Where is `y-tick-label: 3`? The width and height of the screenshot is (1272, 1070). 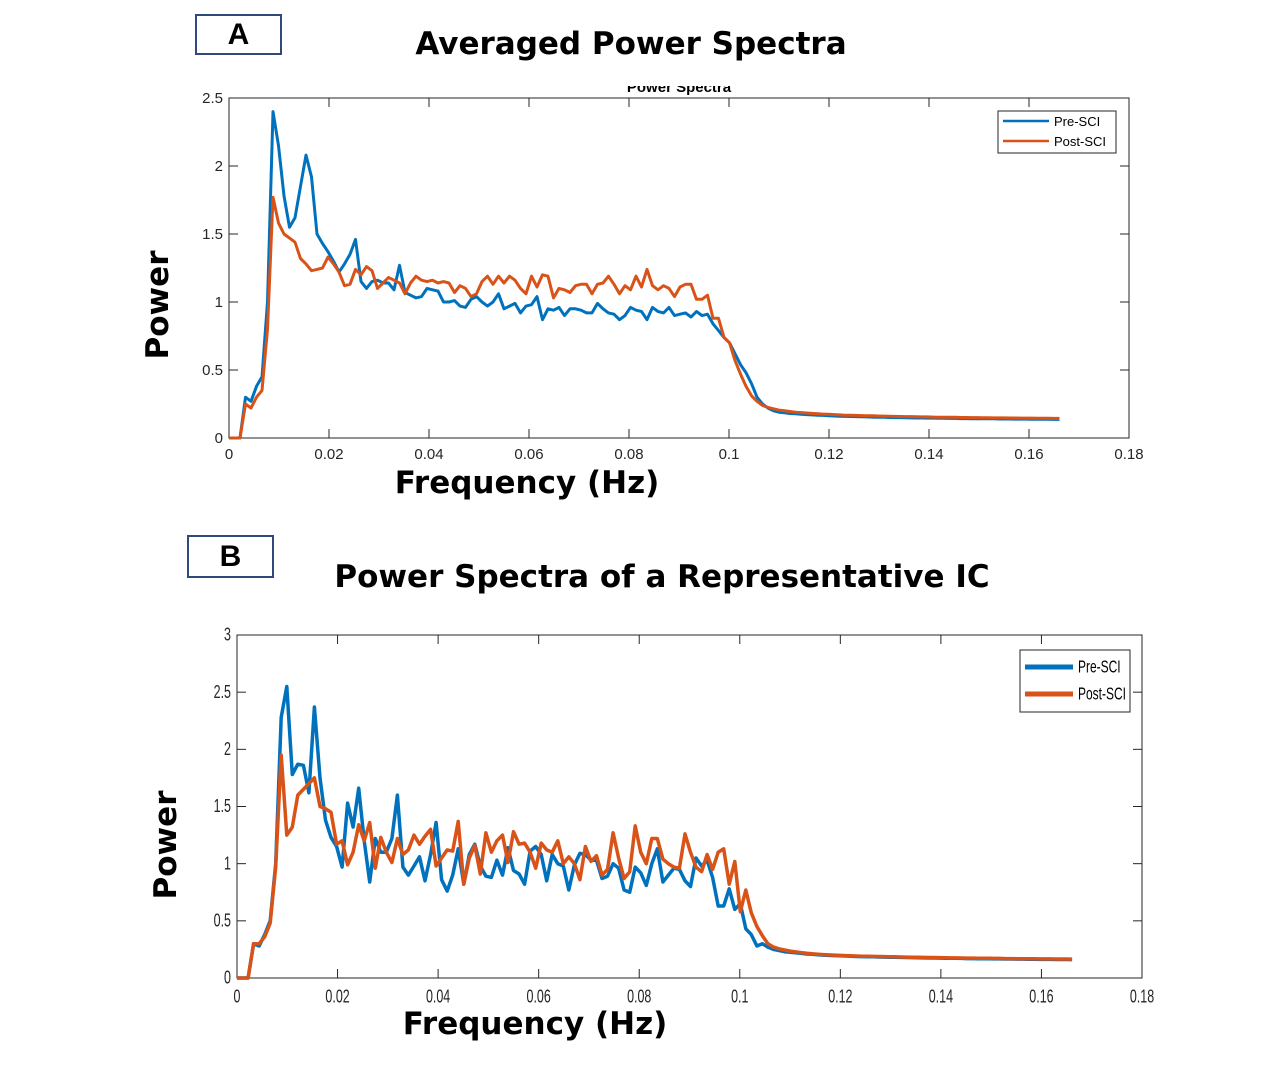
y-tick-label: 3 is located at coordinates (227, 636).